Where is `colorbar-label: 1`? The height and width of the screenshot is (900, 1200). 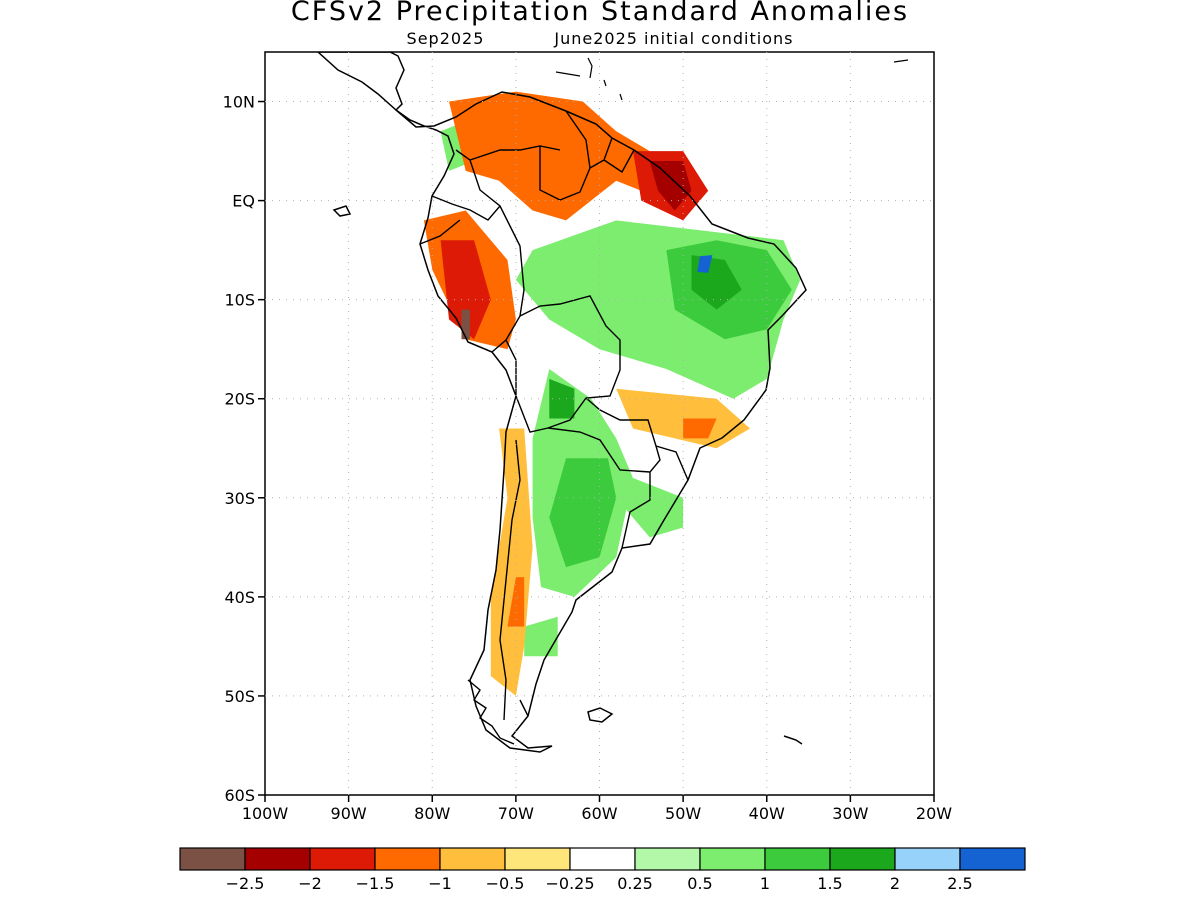 colorbar-label: 1 is located at coordinates (765, 883).